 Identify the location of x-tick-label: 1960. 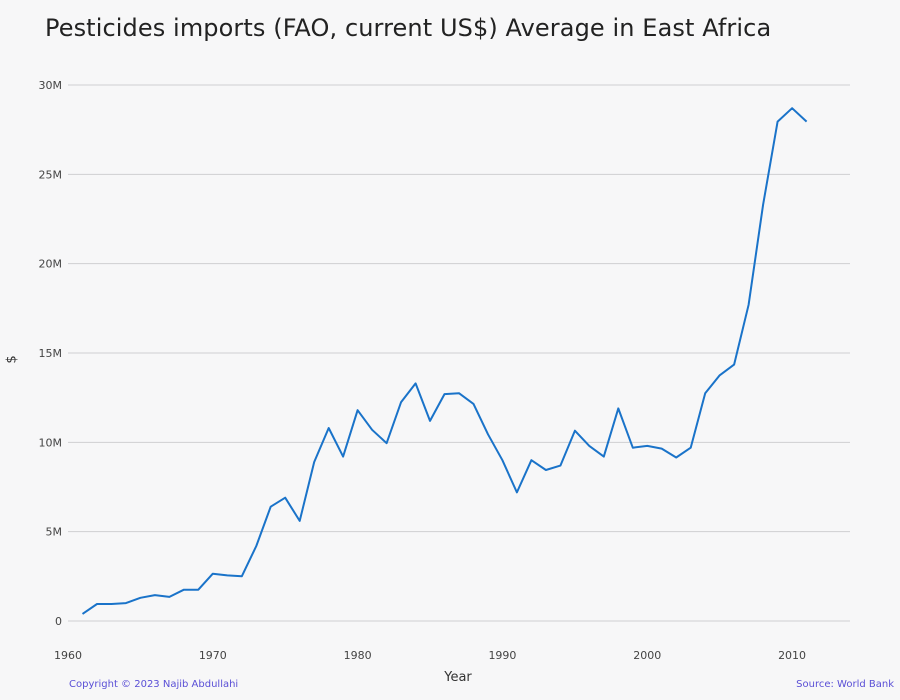
(68, 655).